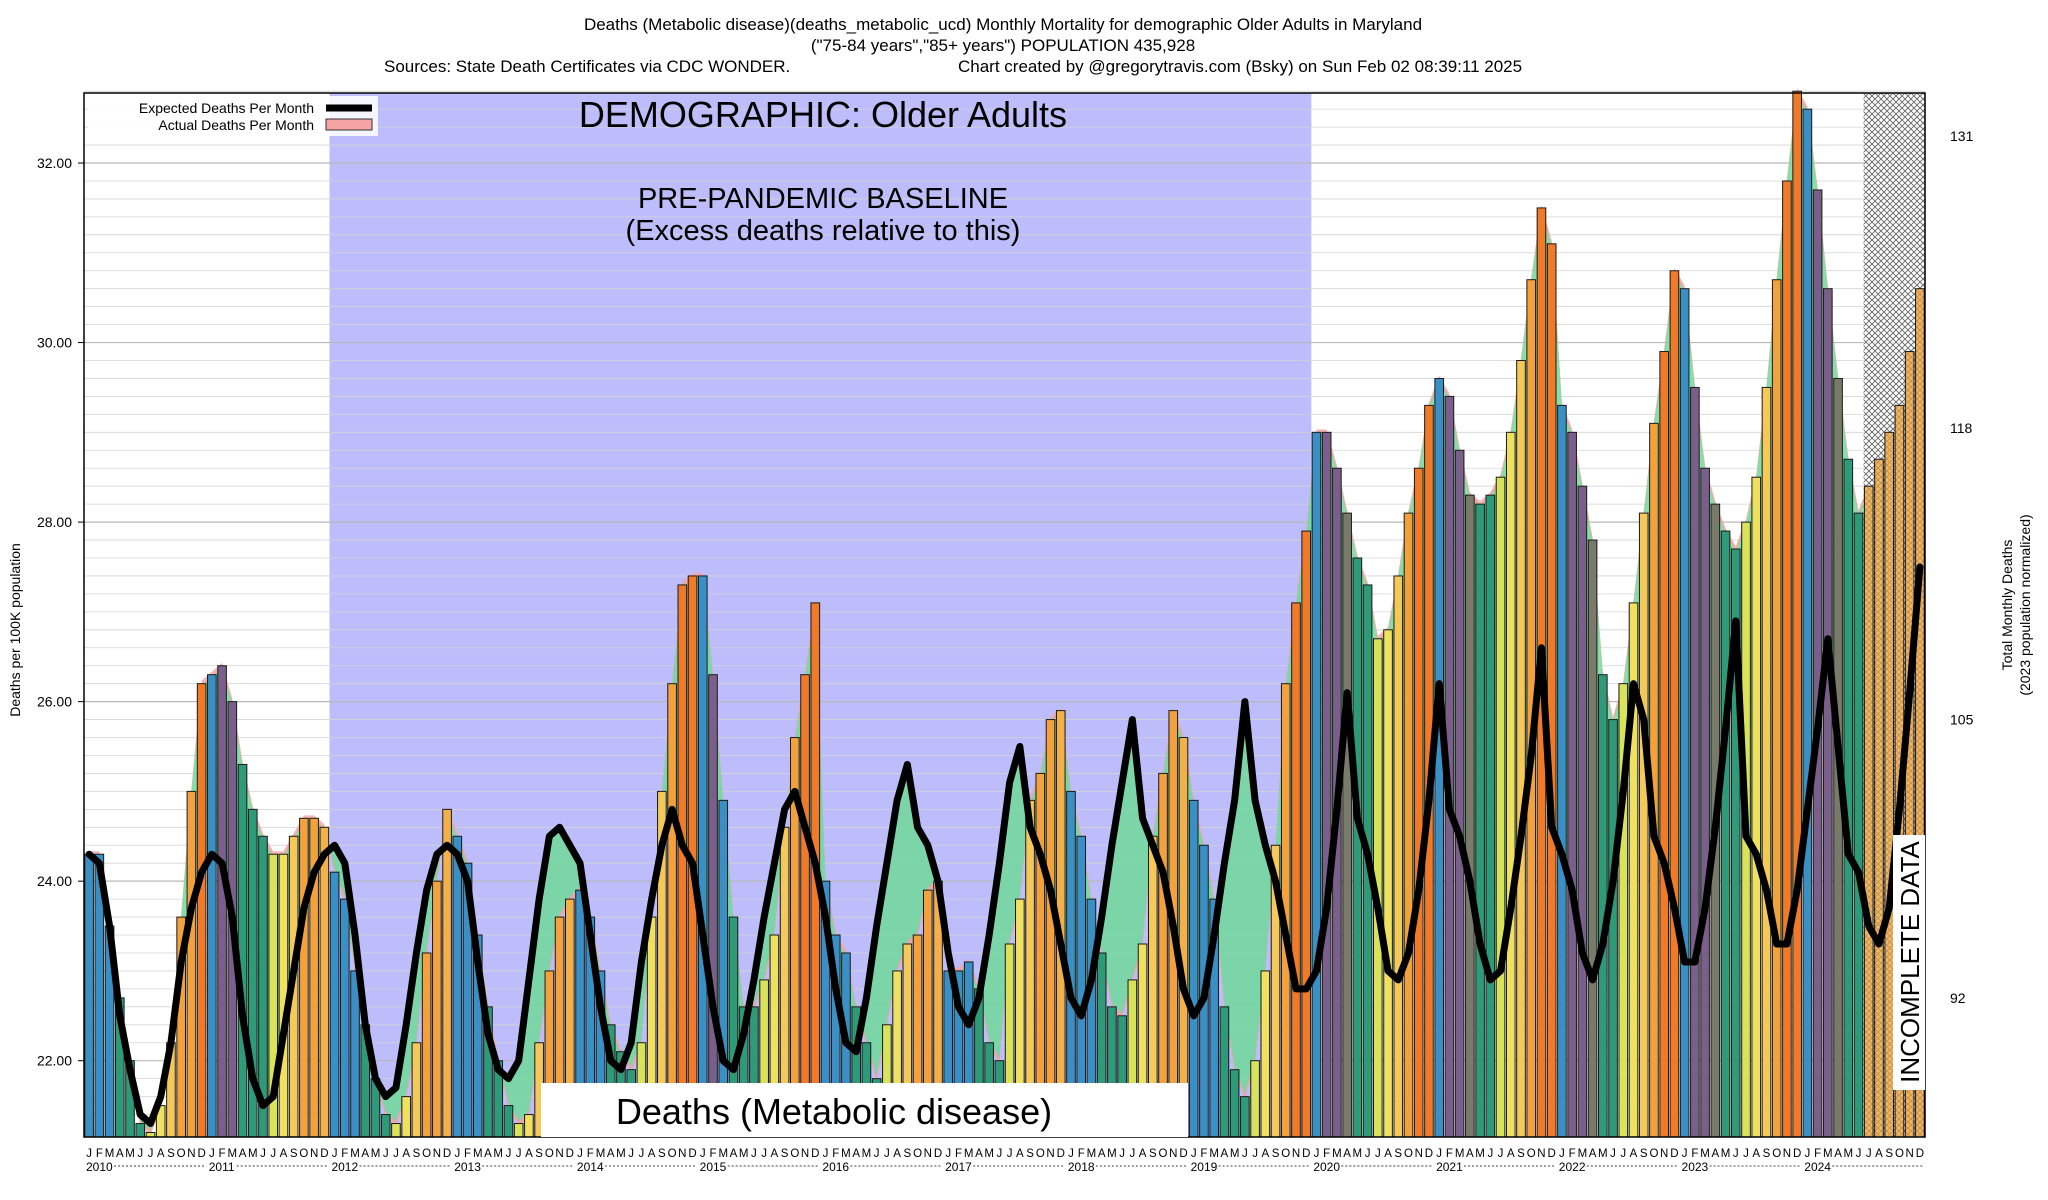  Describe the element at coordinates (222, 1167) in the screenshot. I see `x-year-label: 2011` at that location.